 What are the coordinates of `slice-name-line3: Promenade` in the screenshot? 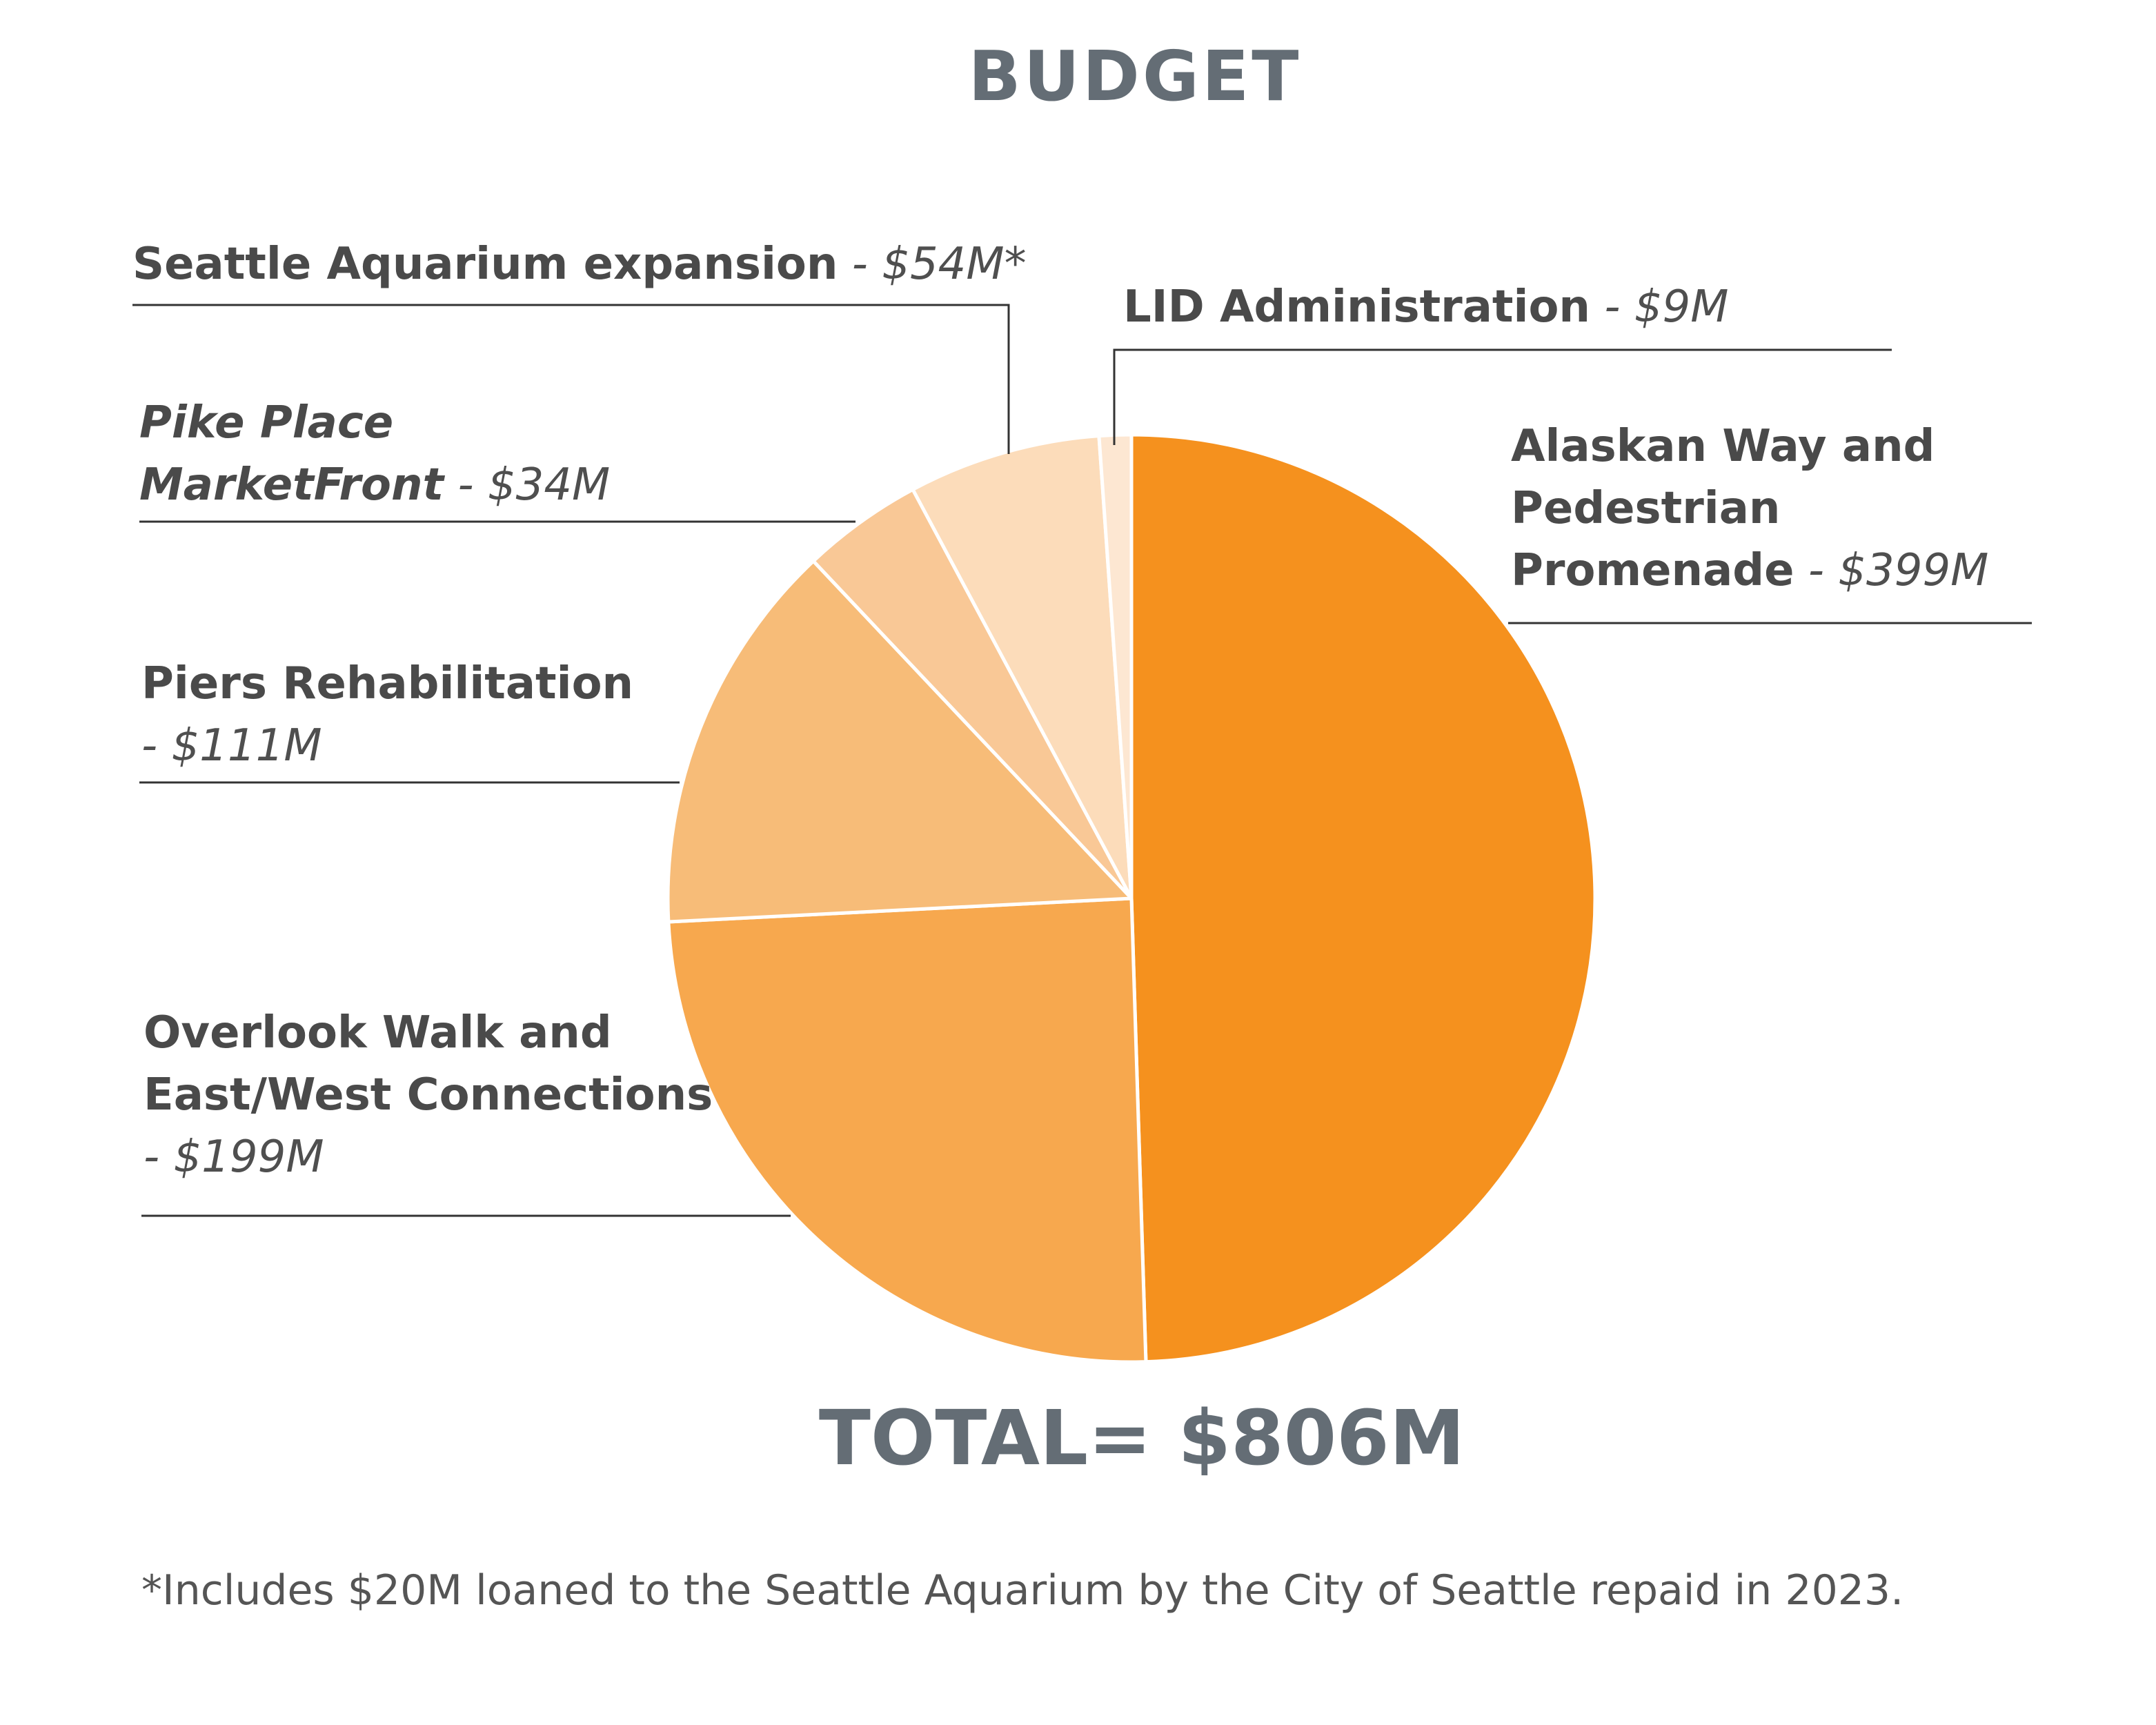 It's located at (1652, 570).